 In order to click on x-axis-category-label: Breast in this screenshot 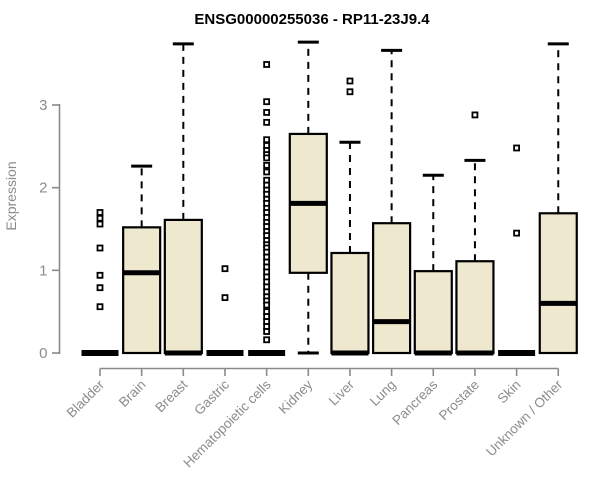, I will do `click(171, 396)`.